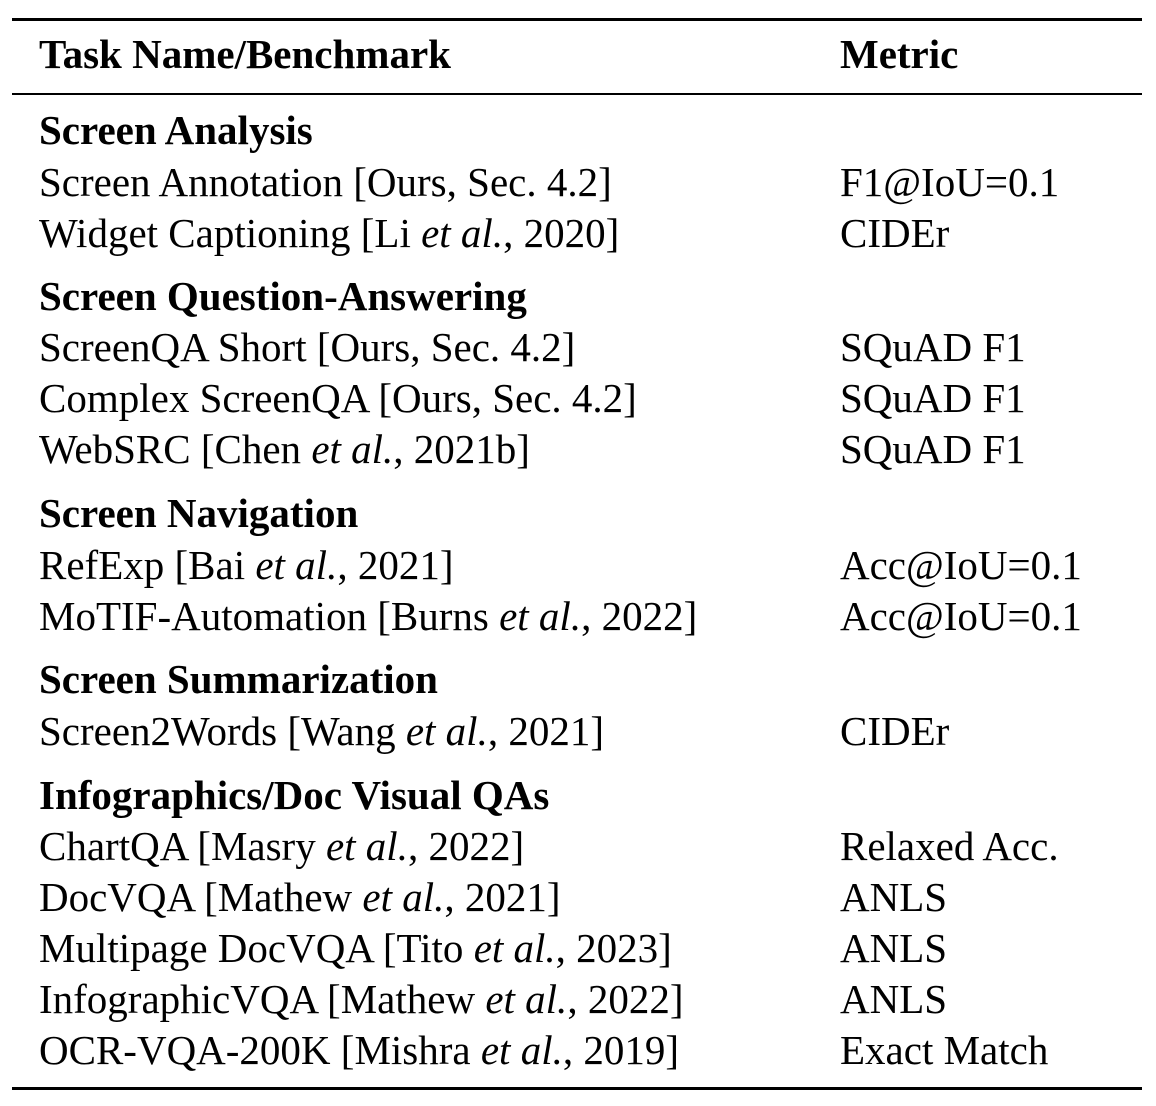 This screenshot has height=1106, width=1156. Describe the element at coordinates (899, 54) in the screenshot. I see `header-metric: Metric` at that location.